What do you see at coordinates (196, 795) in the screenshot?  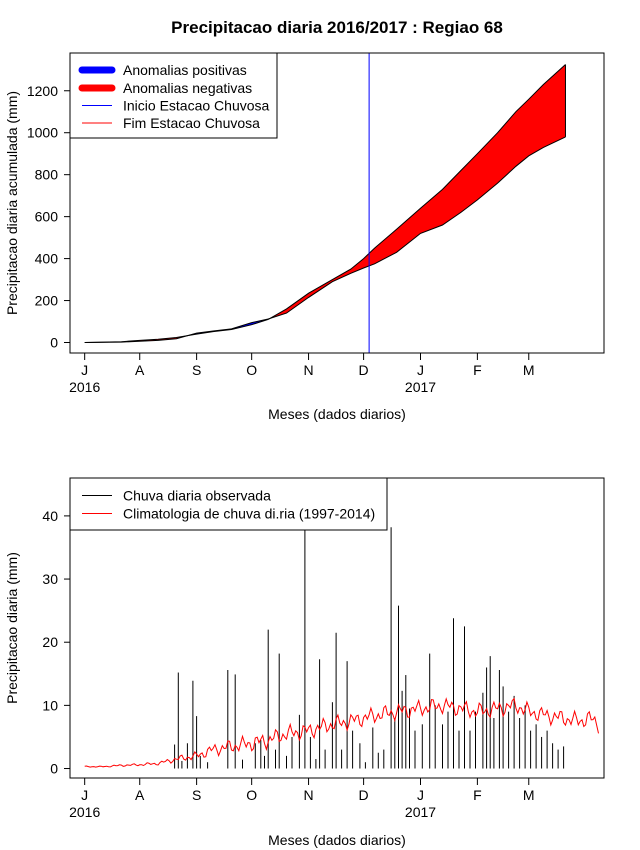 I see `bottom-x-tick-label: S` at bounding box center [196, 795].